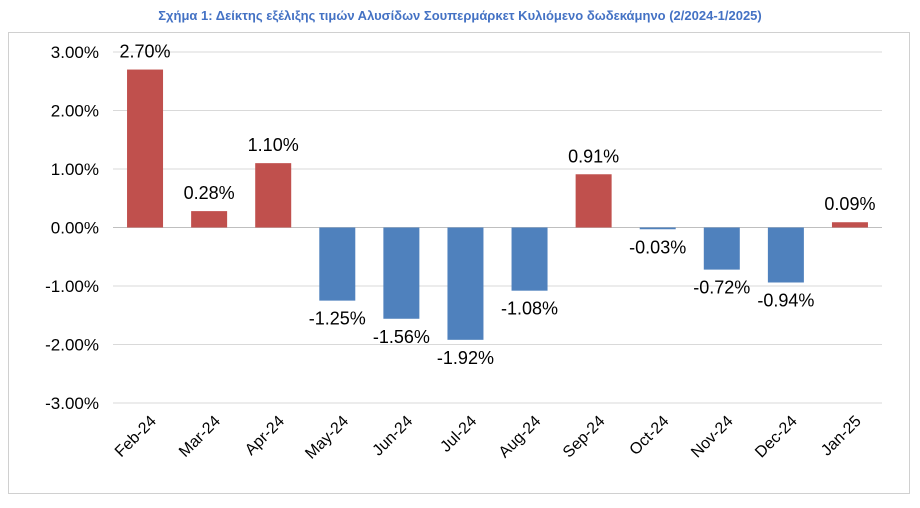 The image size is (920, 508). I want to click on y-tick-label: 2.00%, so click(75, 111).